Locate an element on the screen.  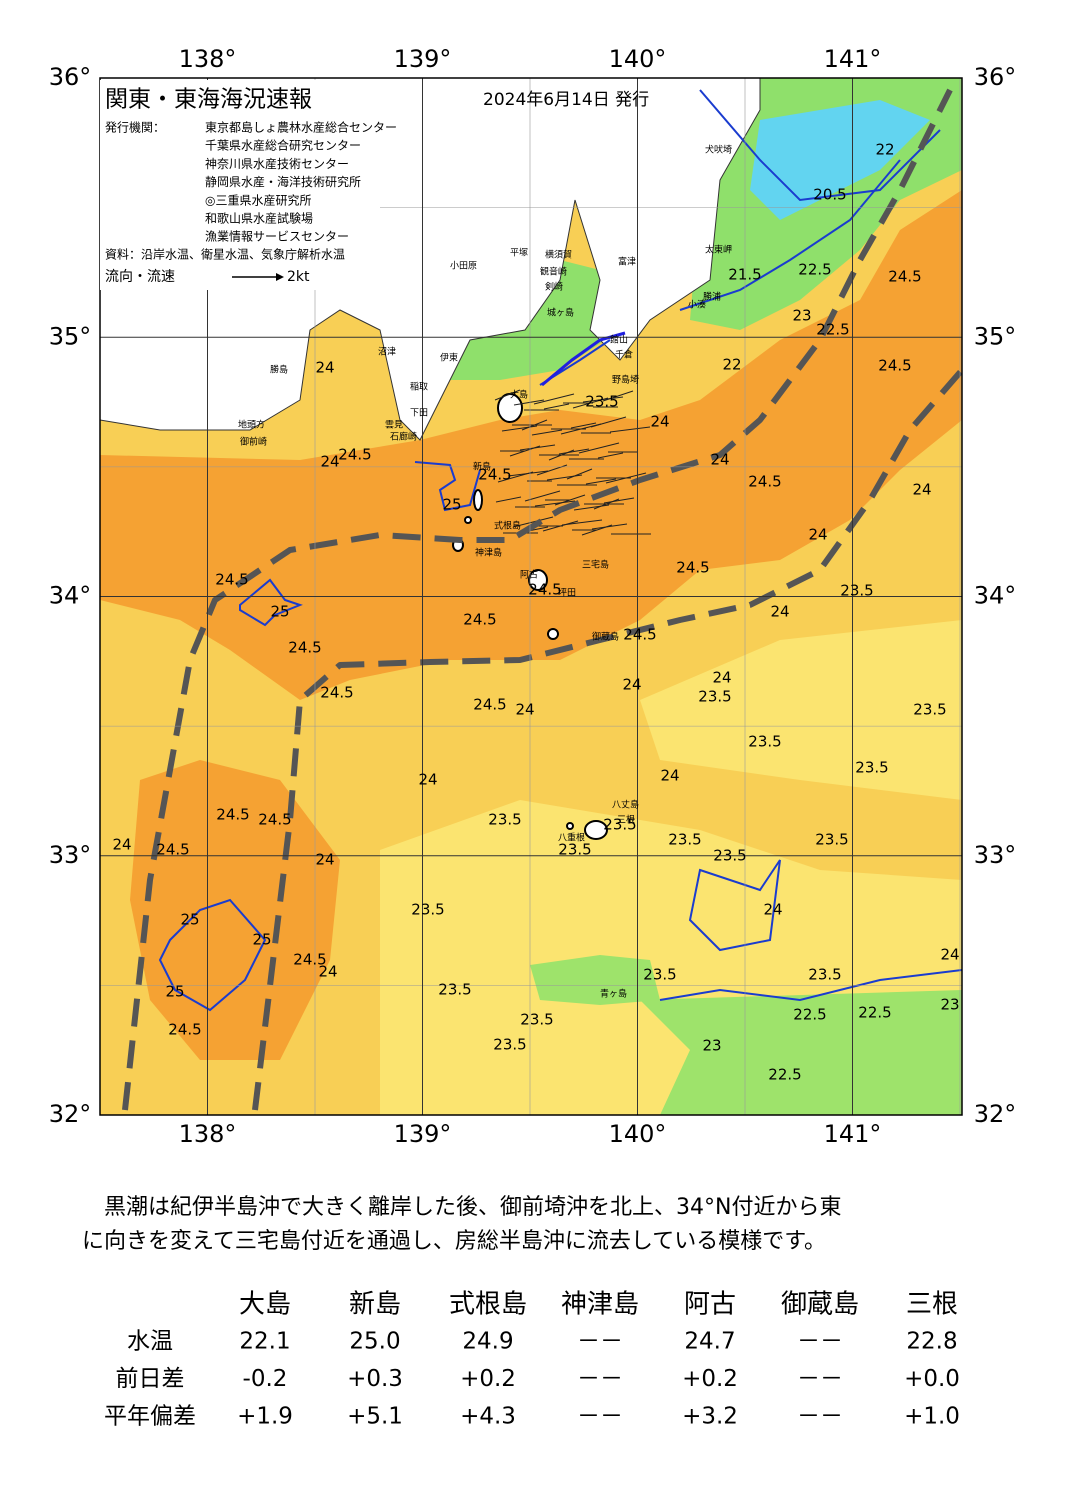
lat-label: 33° is located at coordinates (995, 855).